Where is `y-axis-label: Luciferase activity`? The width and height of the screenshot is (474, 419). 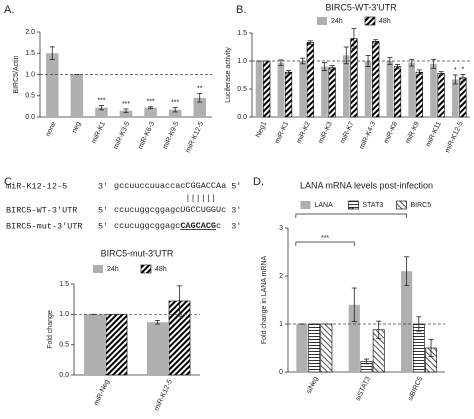
y-axis-label: Luciferase activity is located at coordinates (228, 75).